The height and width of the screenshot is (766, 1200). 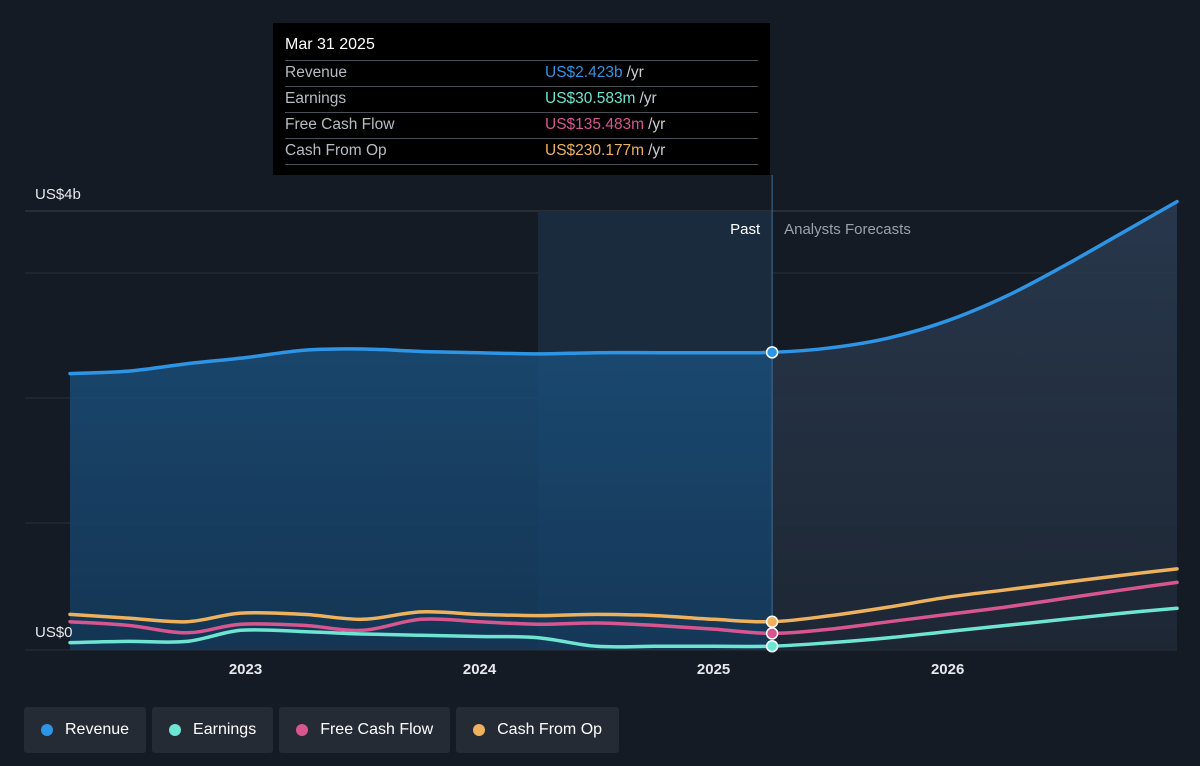 I want to click on legend-item-free-cash-flow: Free Cash Flow, so click(x=365, y=730).